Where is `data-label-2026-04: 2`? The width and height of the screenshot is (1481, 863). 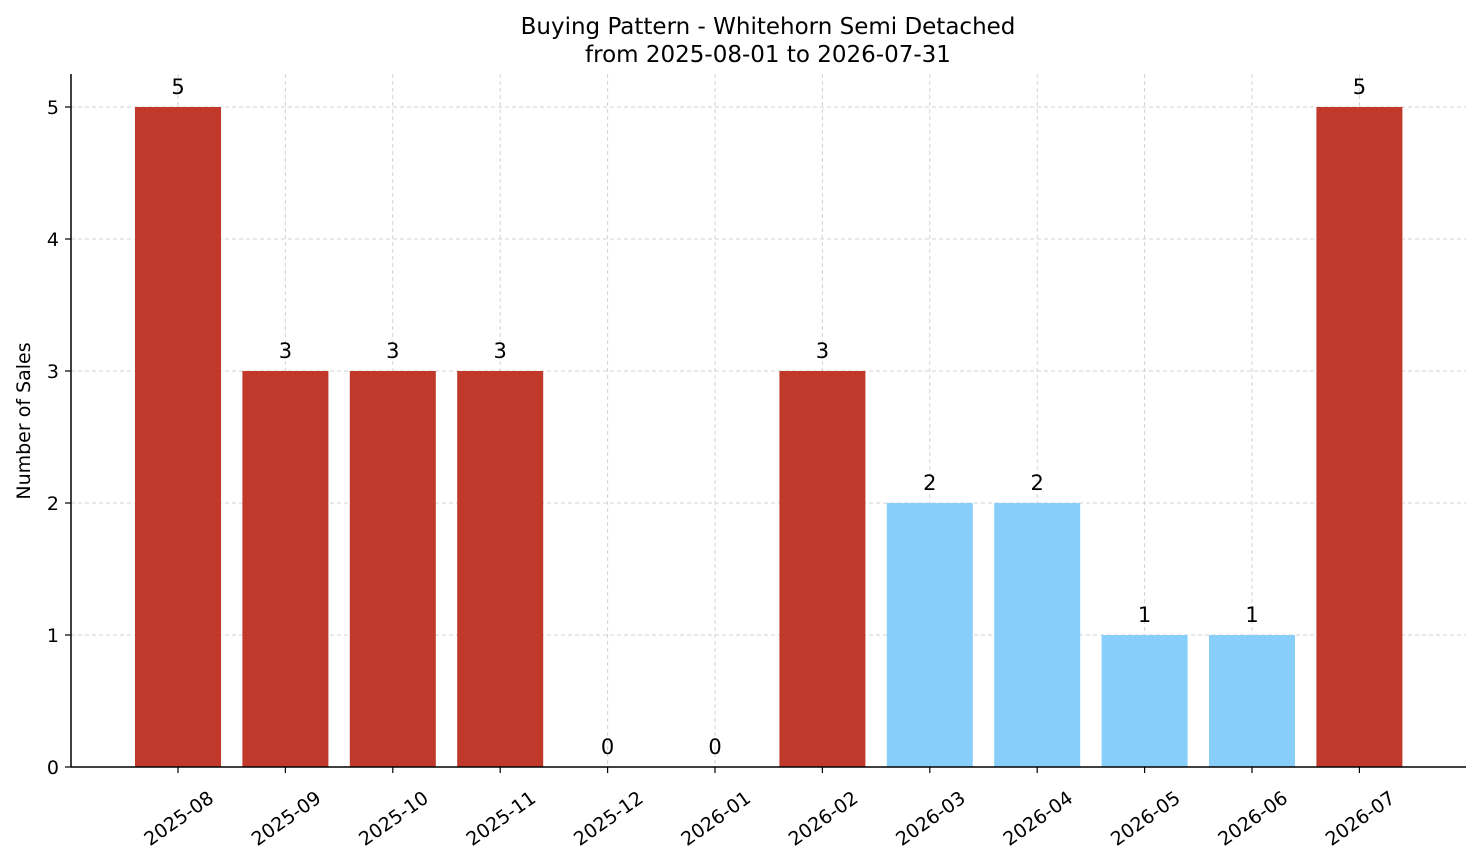
data-label-2026-04: 2 is located at coordinates (1037, 483).